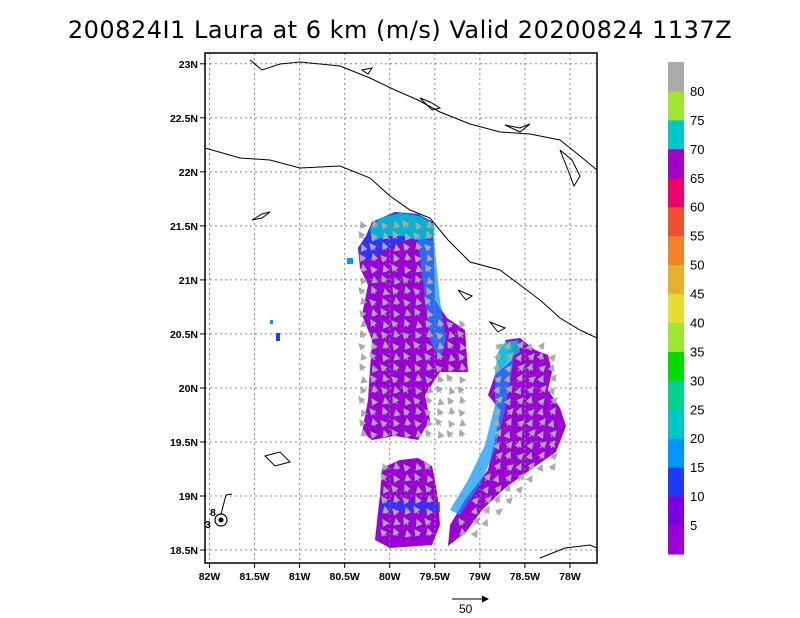  I want to click on colorbar-label: 45, so click(697, 294).